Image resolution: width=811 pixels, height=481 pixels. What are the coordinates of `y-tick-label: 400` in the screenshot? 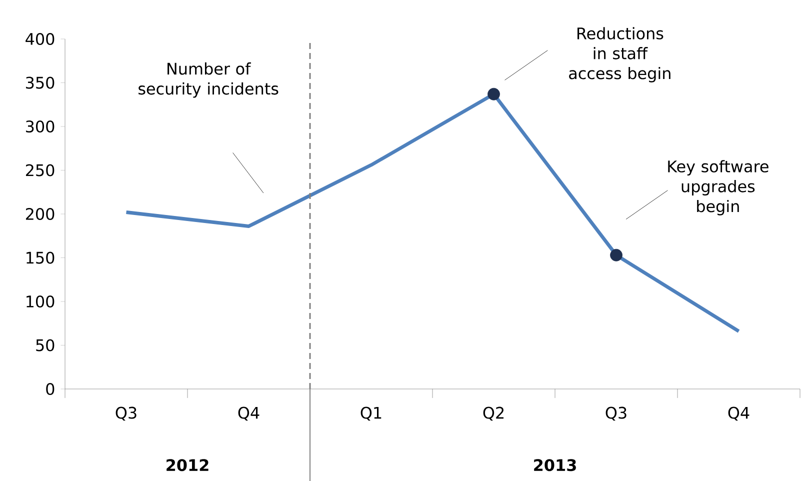 It's located at (40, 39).